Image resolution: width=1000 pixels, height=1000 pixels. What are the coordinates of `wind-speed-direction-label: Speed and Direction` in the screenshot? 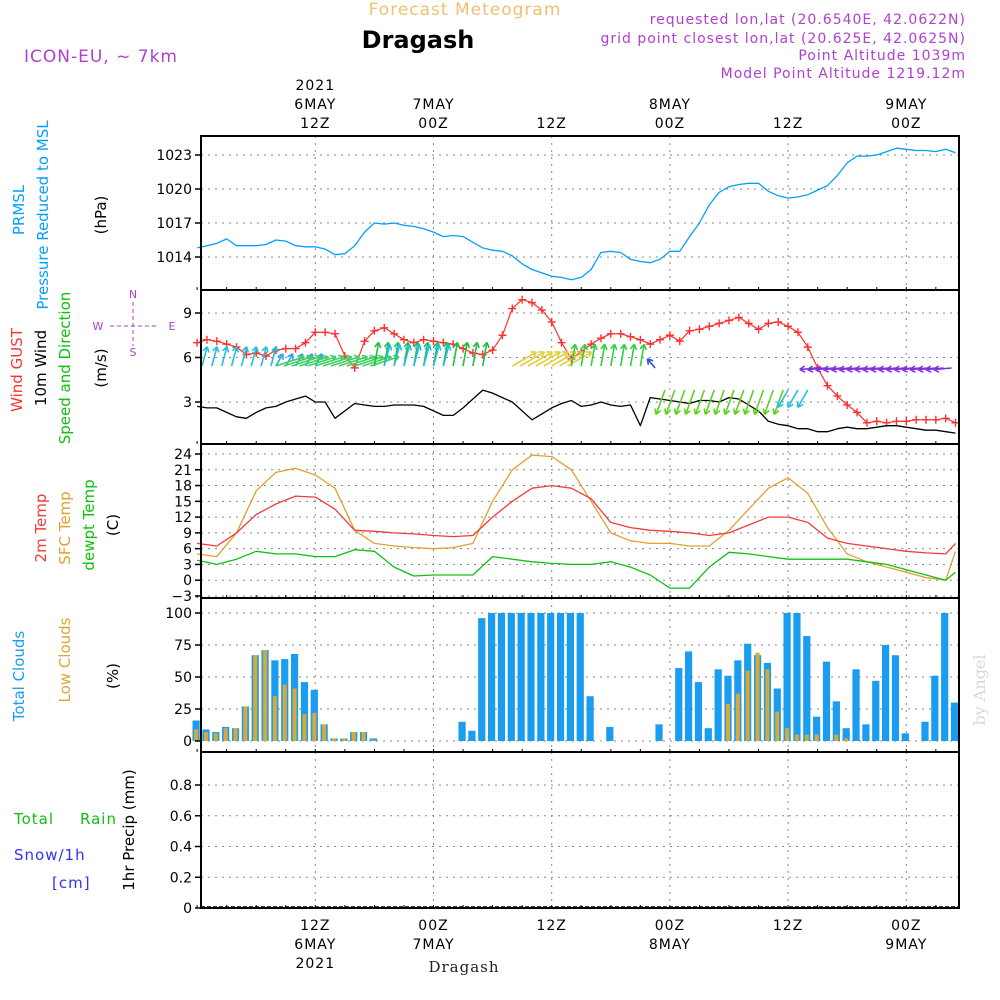 It's located at (65, 368).